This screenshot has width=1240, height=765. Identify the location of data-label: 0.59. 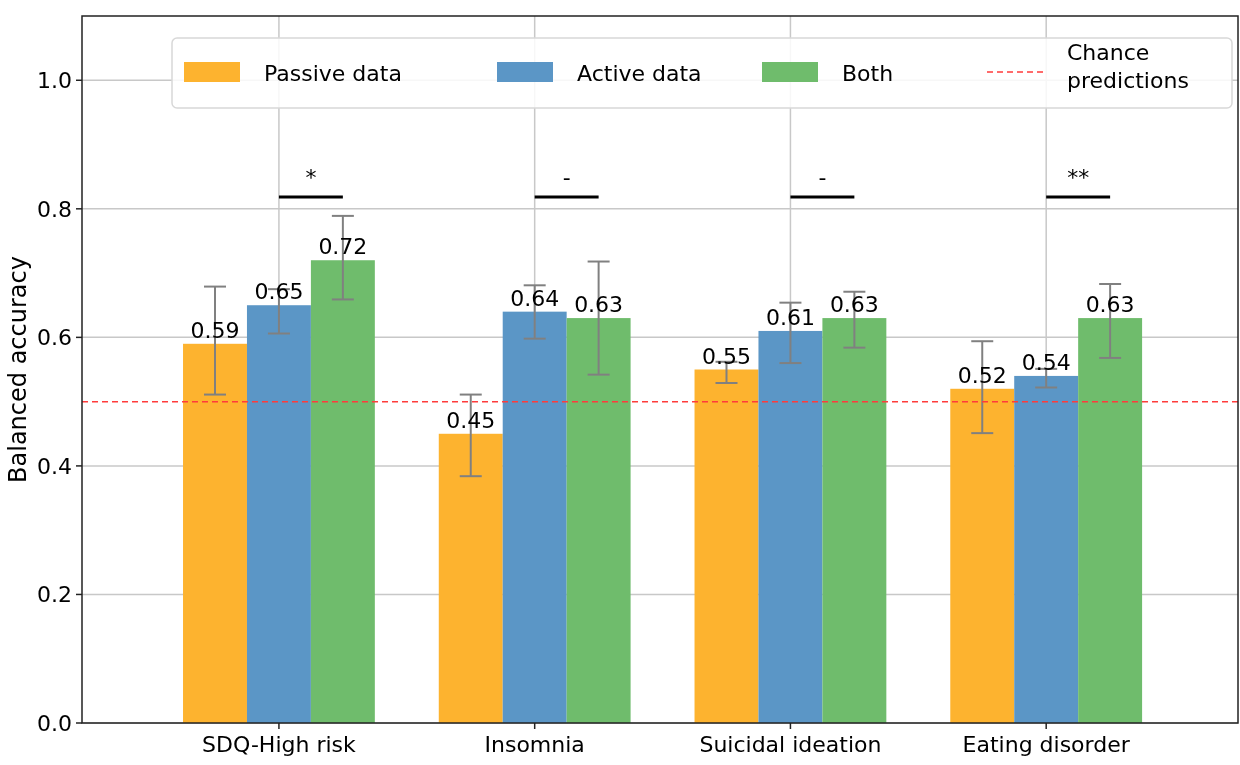
(215, 330).